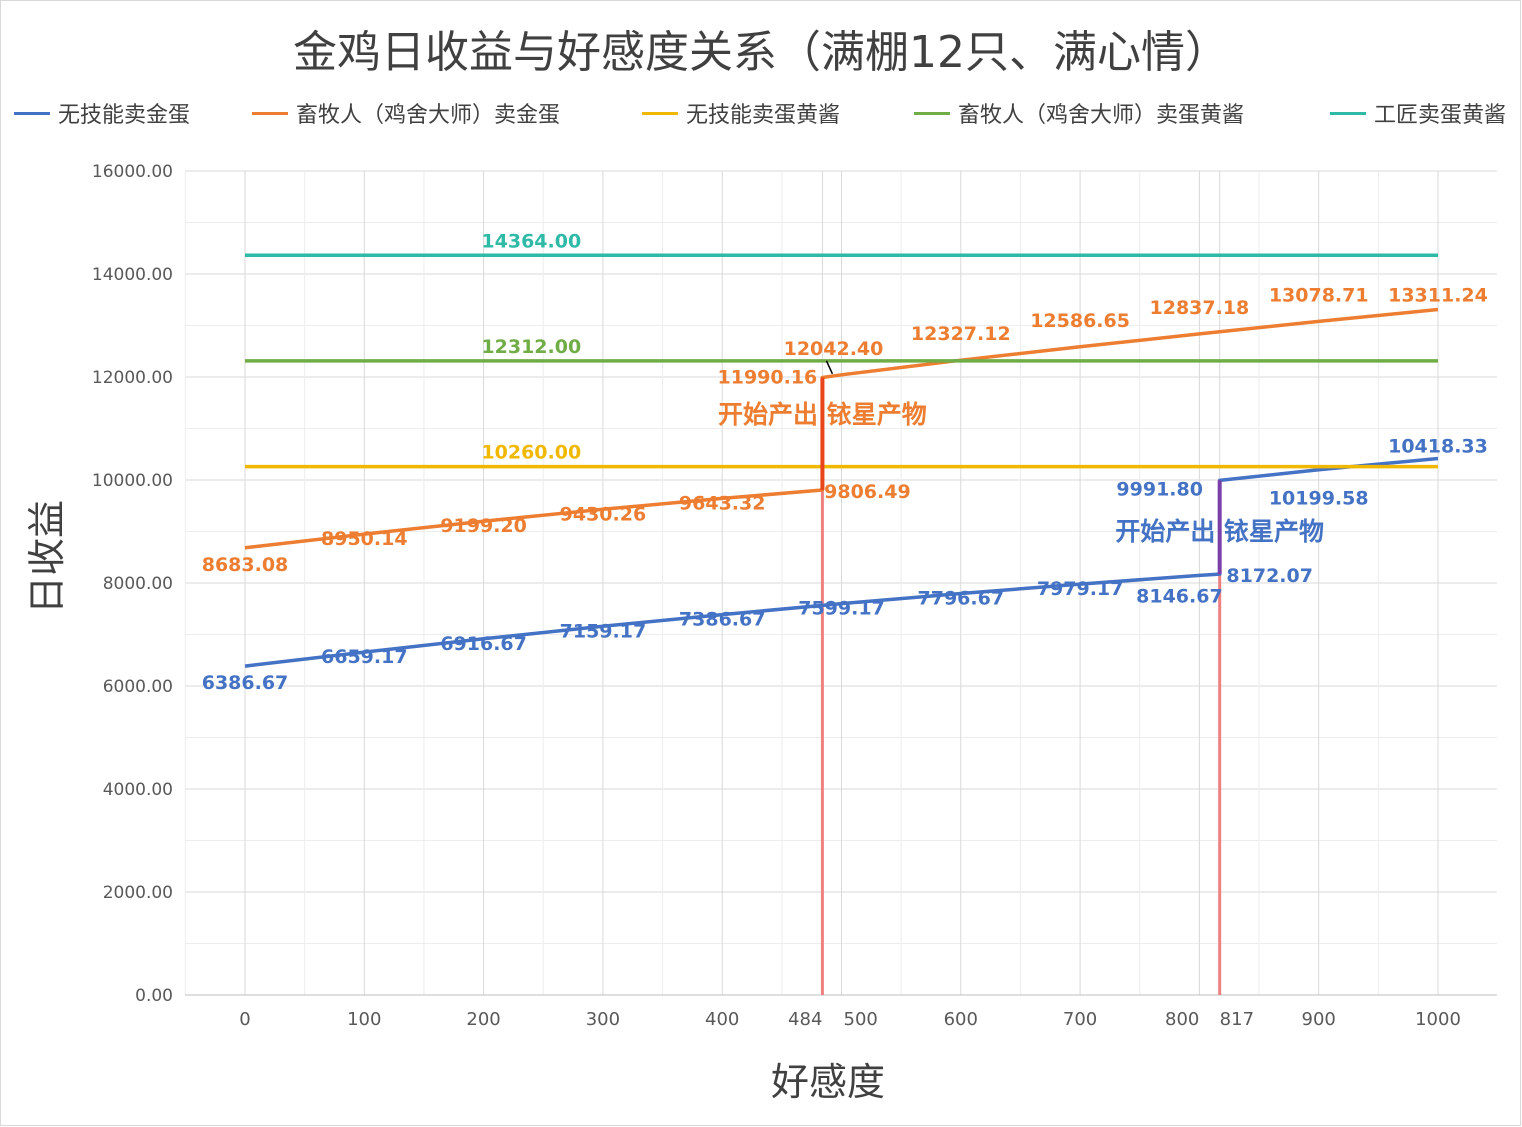  I want to click on x-tick-label: 817, so click(1237, 1019).